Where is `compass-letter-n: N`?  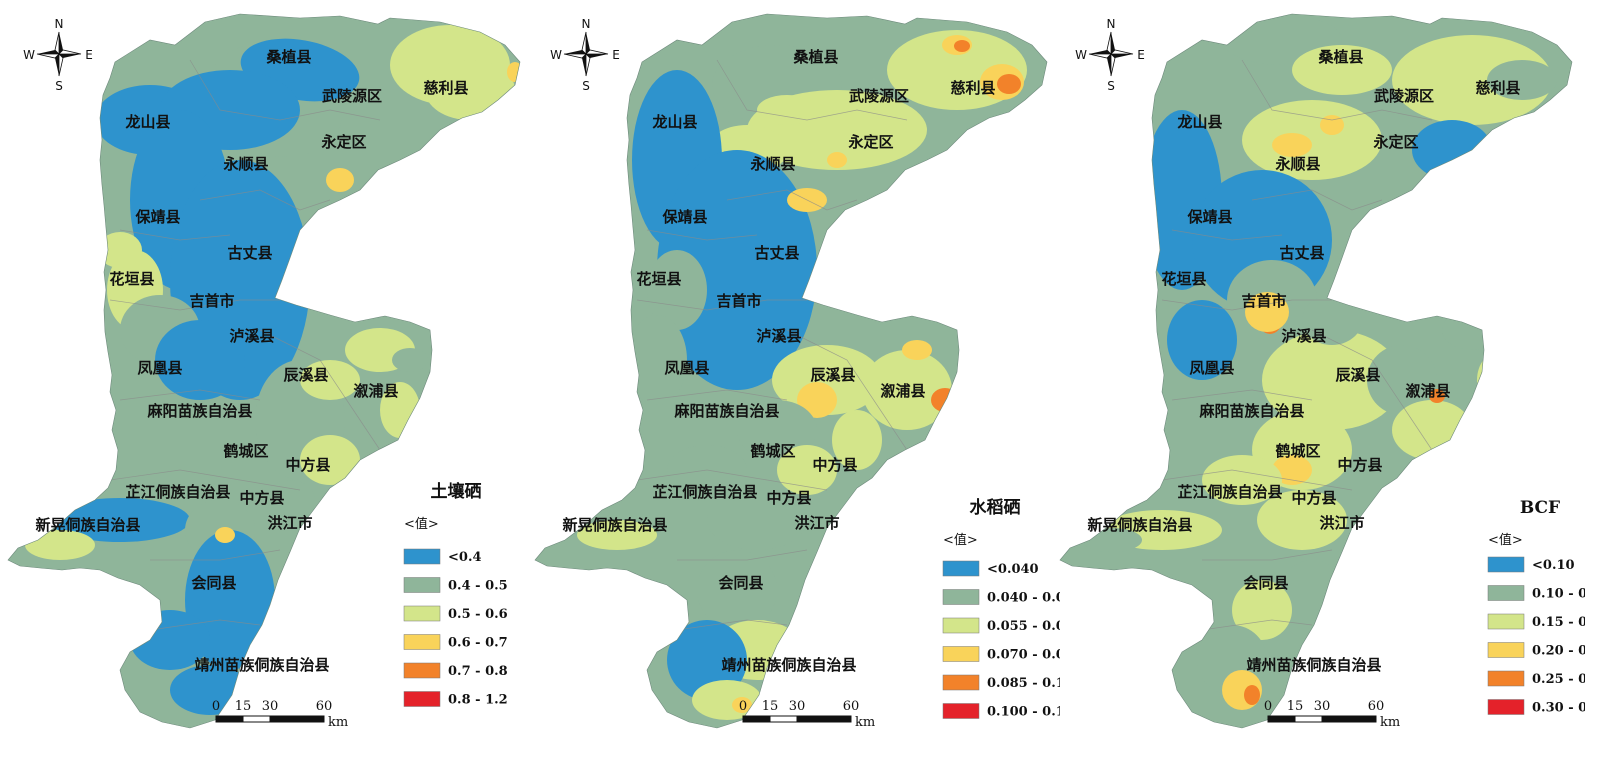 compass-letter-n: N is located at coordinates (59, 24).